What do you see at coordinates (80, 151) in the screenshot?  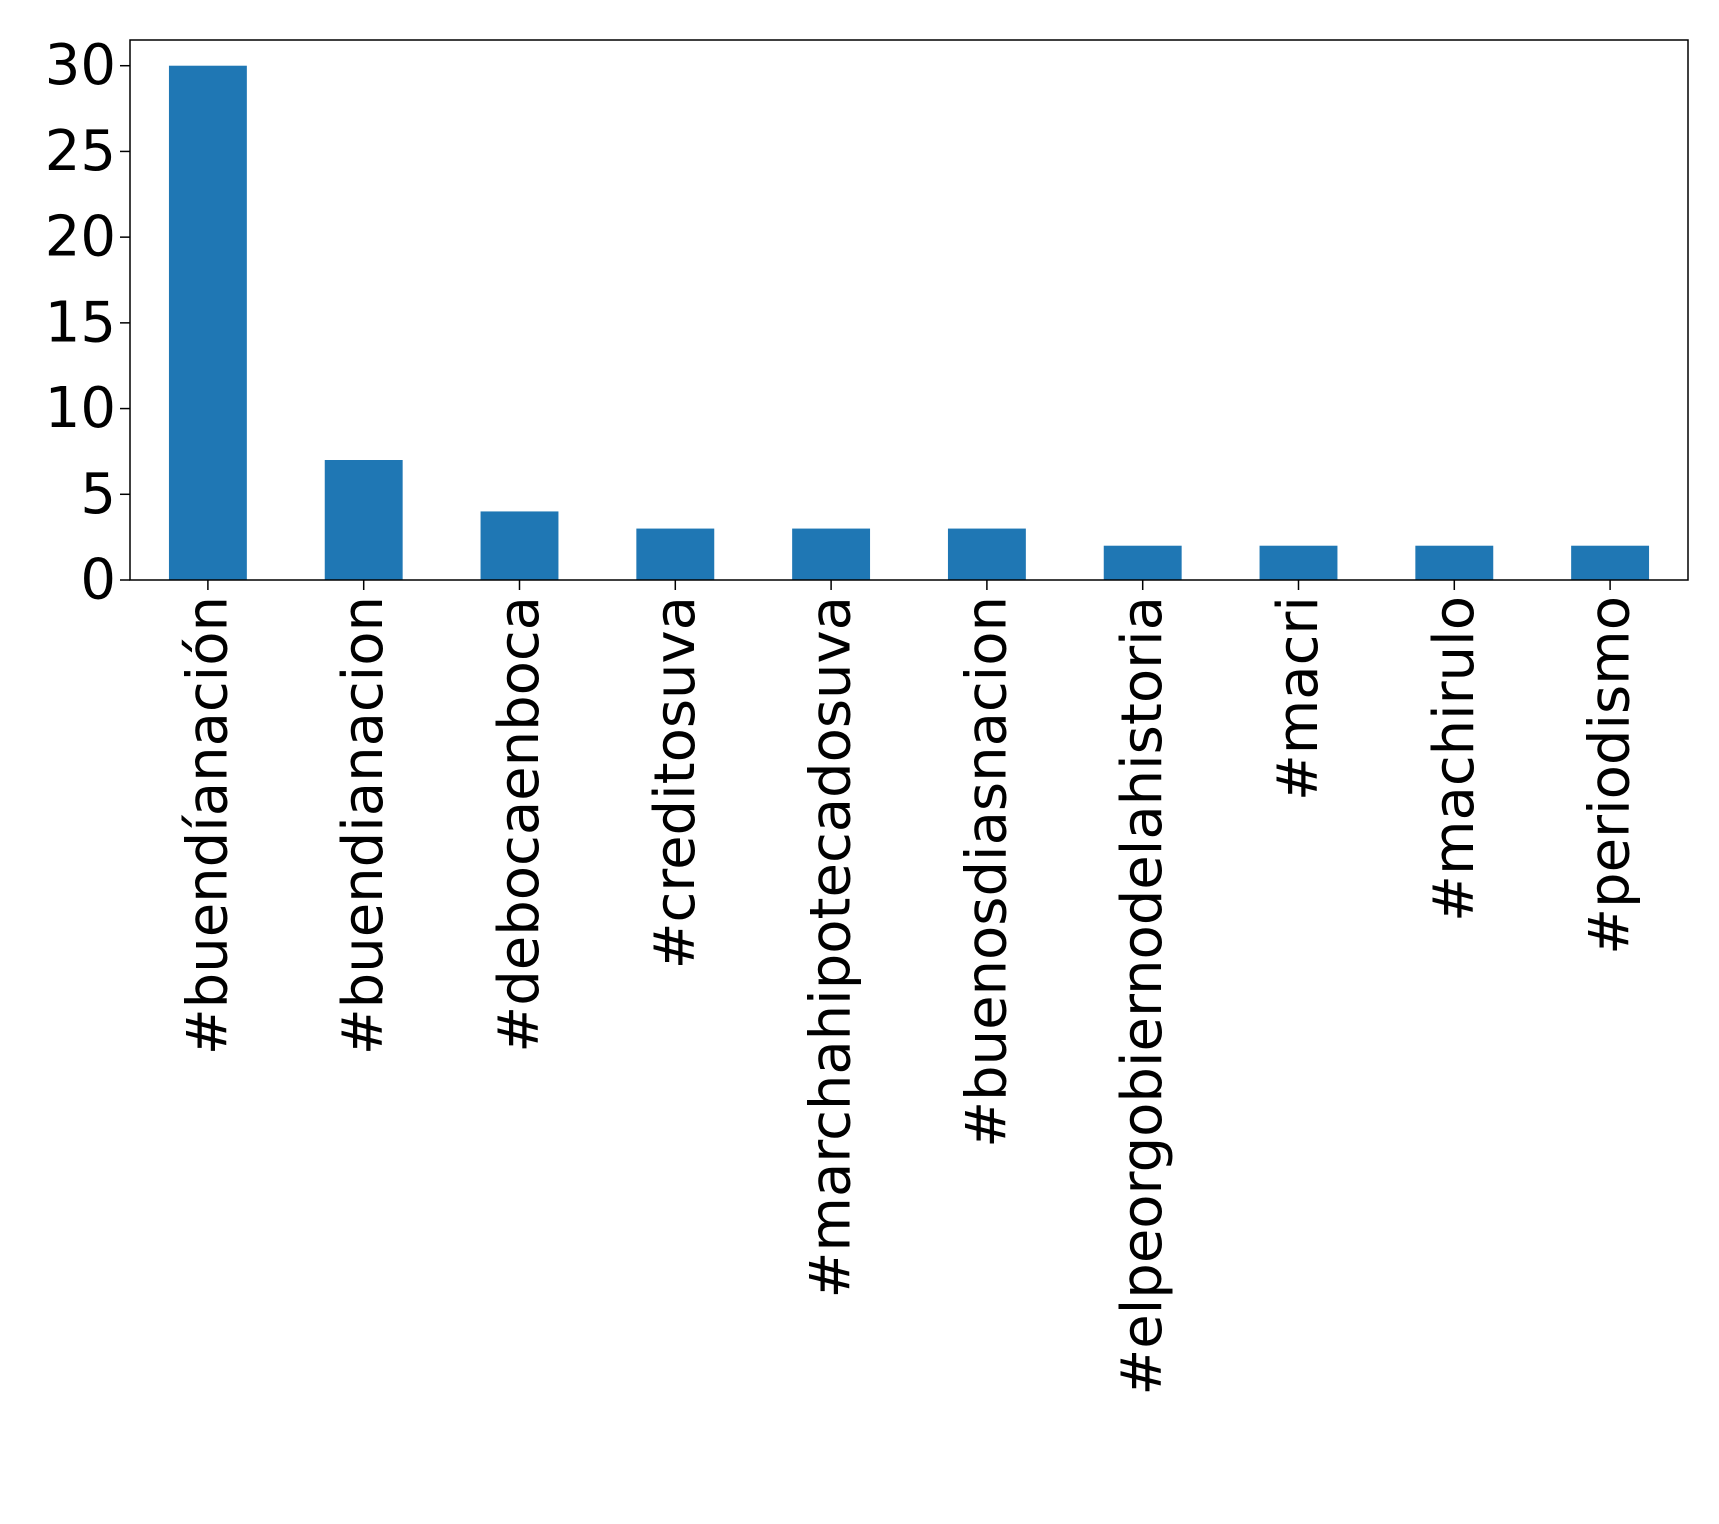 I see `y-tick-label: 25` at bounding box center [80, 151].